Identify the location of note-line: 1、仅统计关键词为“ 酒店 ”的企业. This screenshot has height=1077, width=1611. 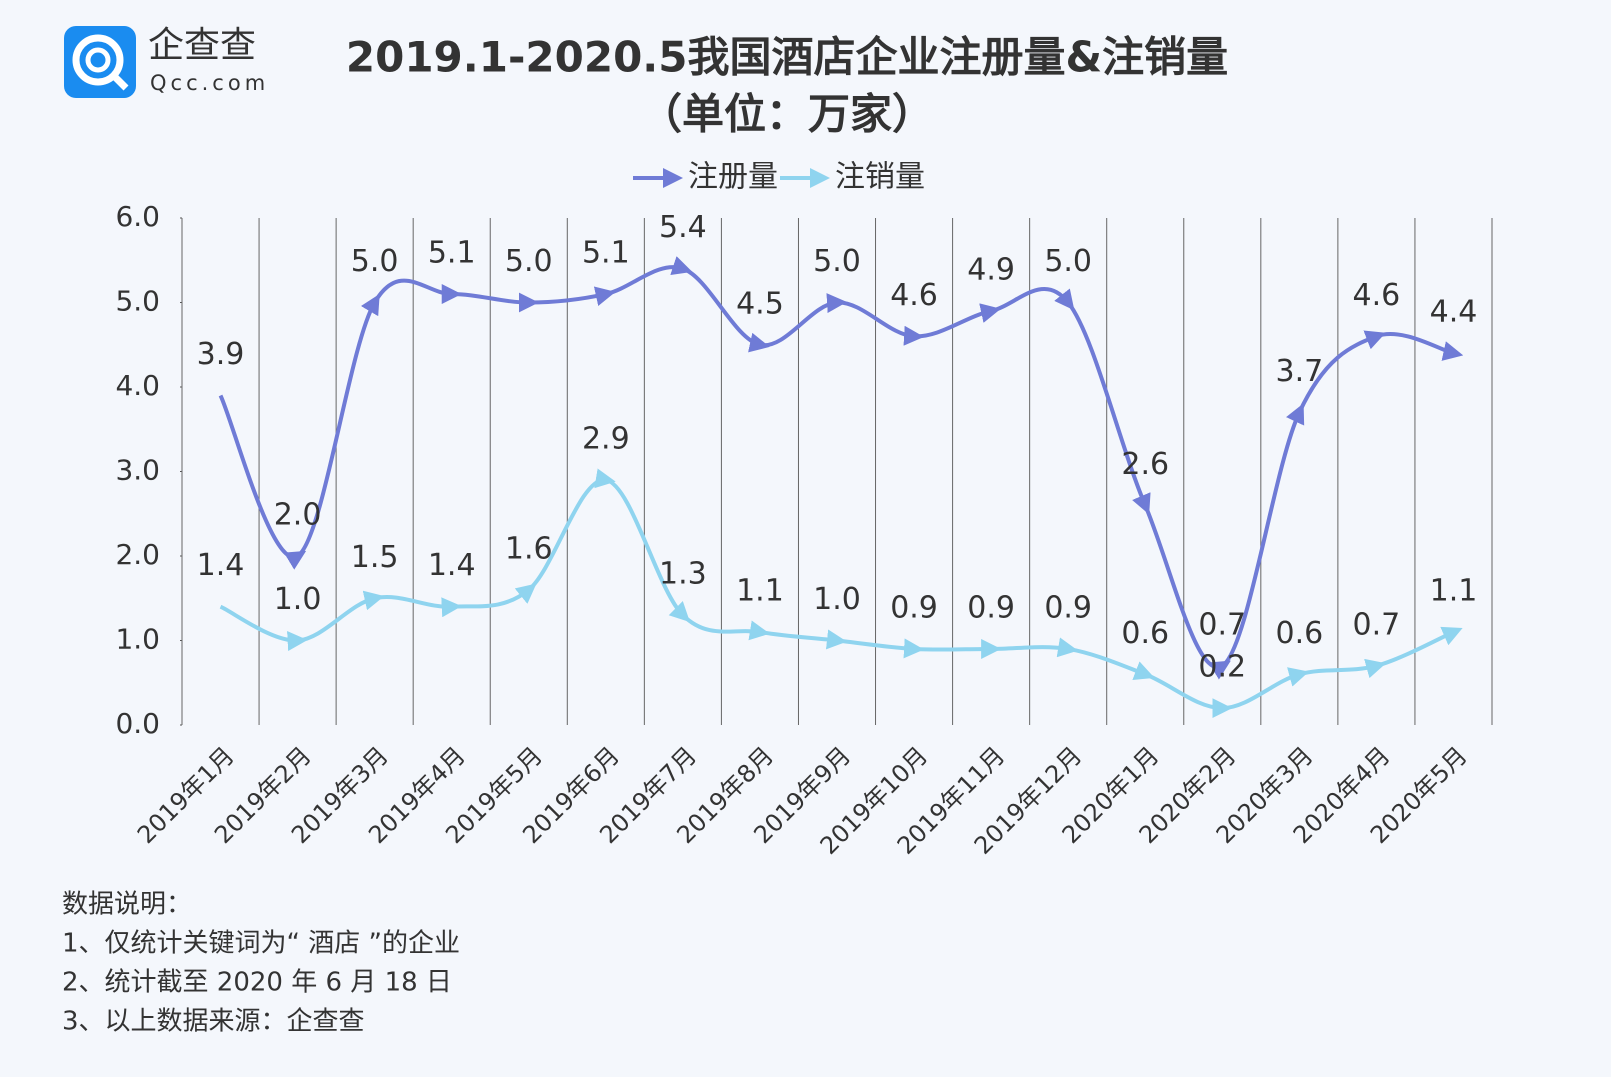
(261, 944).